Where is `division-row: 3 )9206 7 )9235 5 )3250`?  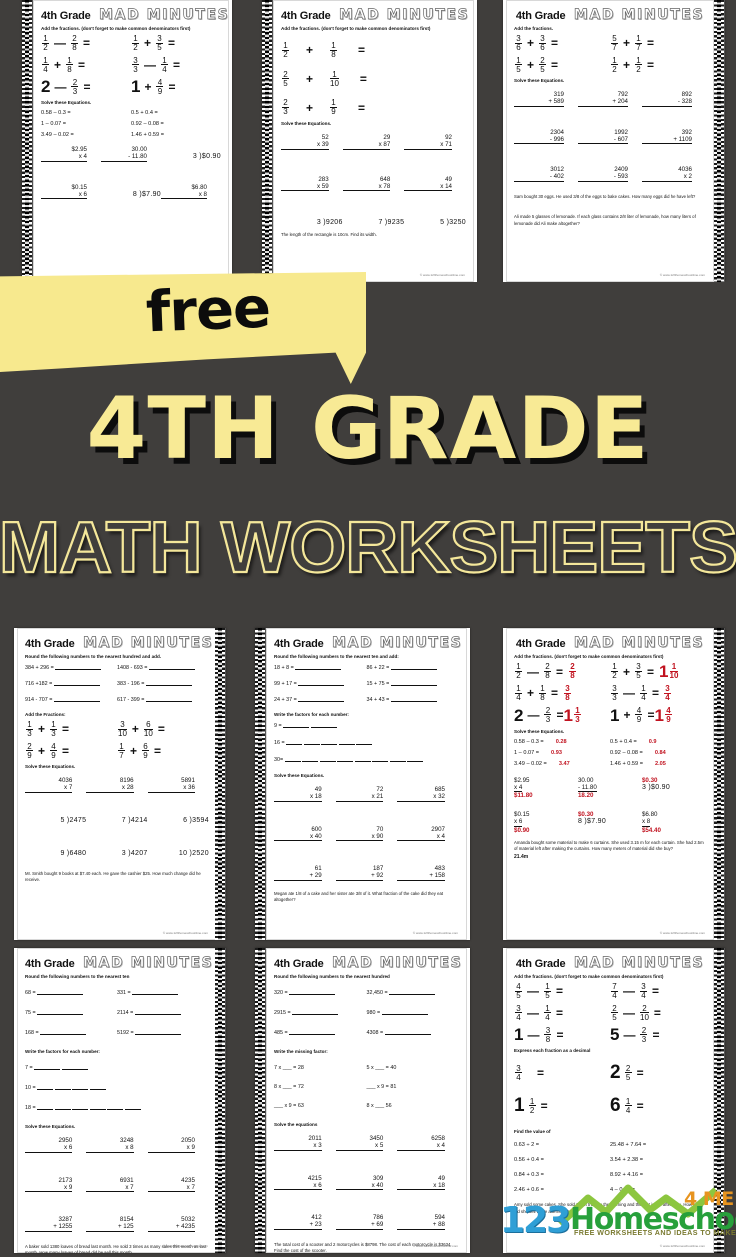
division-row: 3 )9206 7 )9235 5 )3250 is located at coordinates (373, 222).